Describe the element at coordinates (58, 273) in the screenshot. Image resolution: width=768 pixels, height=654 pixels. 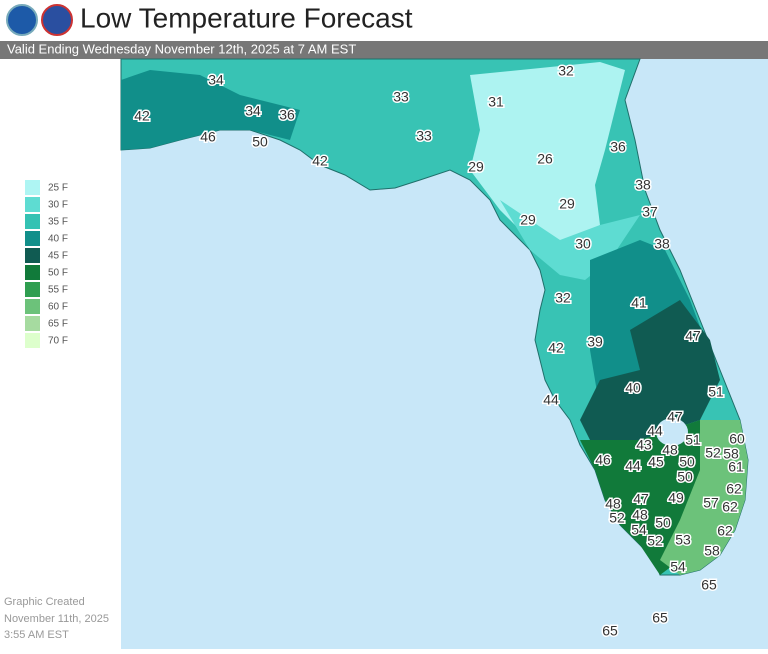
I see `legend-label: 50 F` at that location.